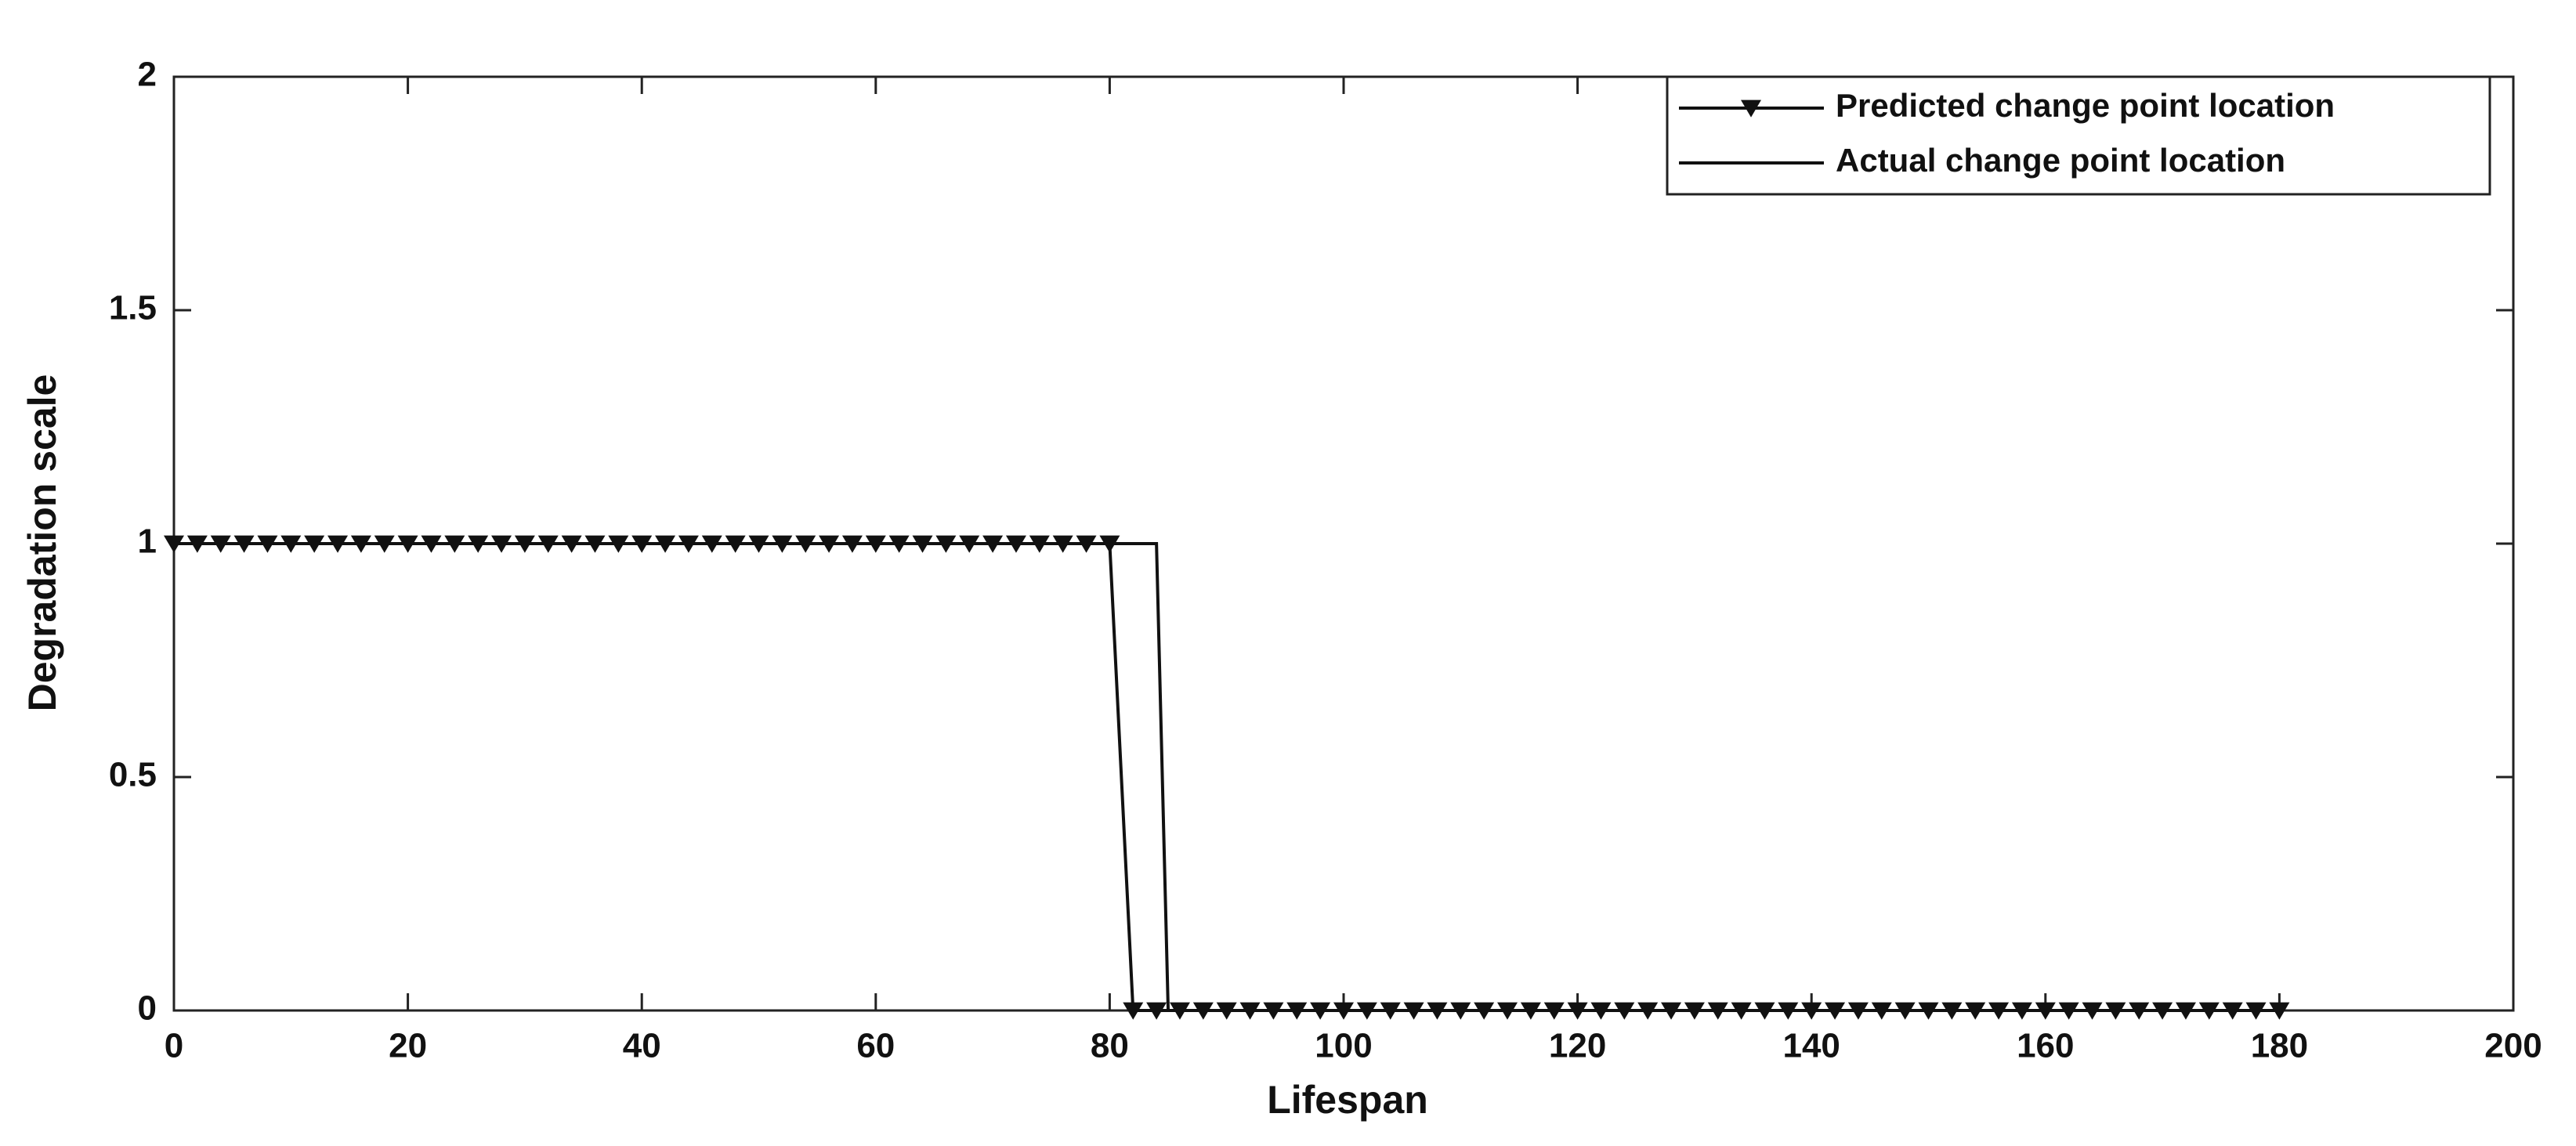  I want to click on y-axis-label: Degradation scale, so click(42, 543).